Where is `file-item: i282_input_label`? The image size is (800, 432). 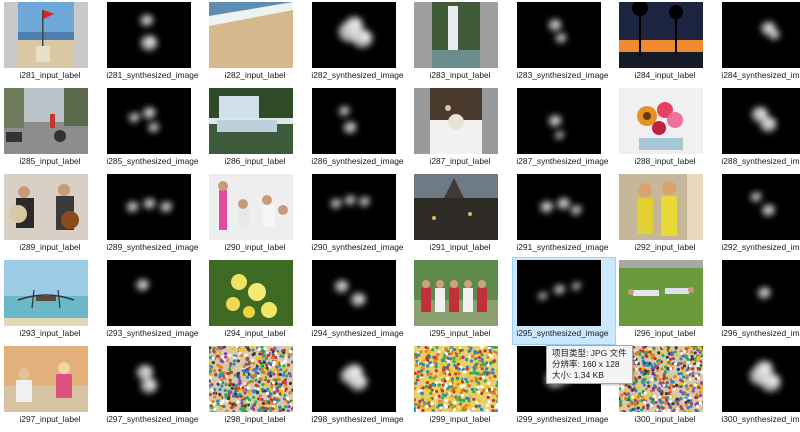
file-item: i282_input_label is located at coordinates (256, 43).